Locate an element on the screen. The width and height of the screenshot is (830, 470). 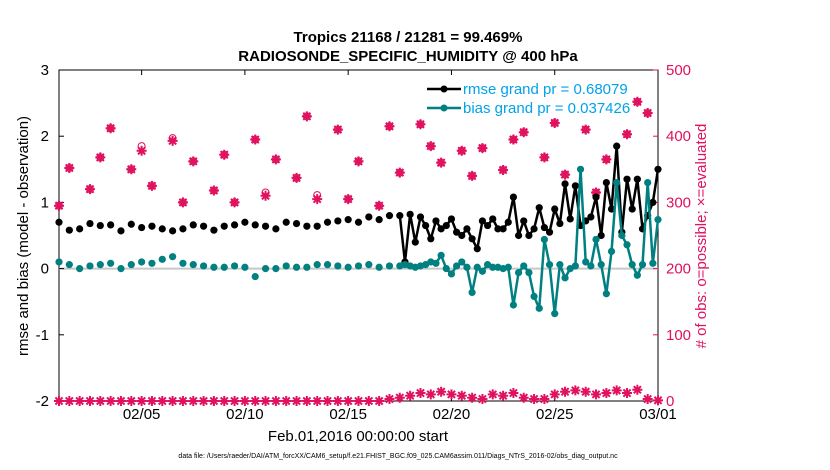
y-axis-right-ticks: 0 100 200 300 400 500 is located at coordinates (672, 236).